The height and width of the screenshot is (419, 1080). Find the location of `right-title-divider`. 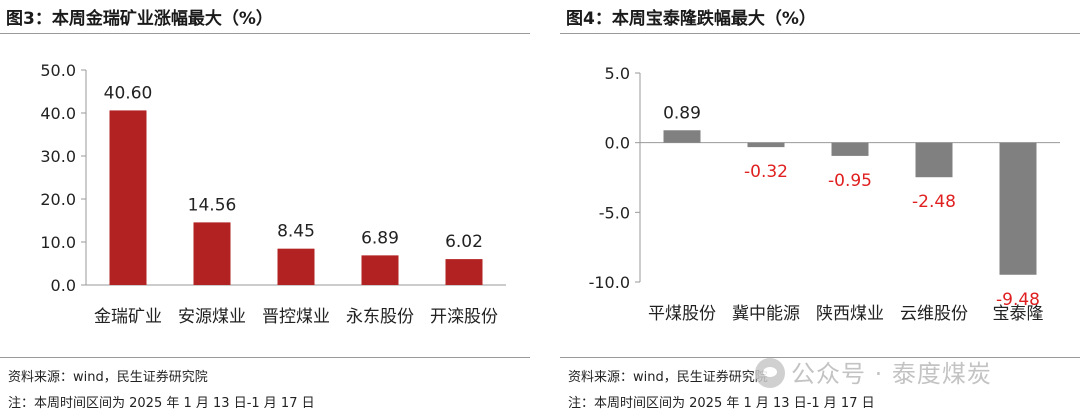

right-title-divider is located at coordinates (820, 33).